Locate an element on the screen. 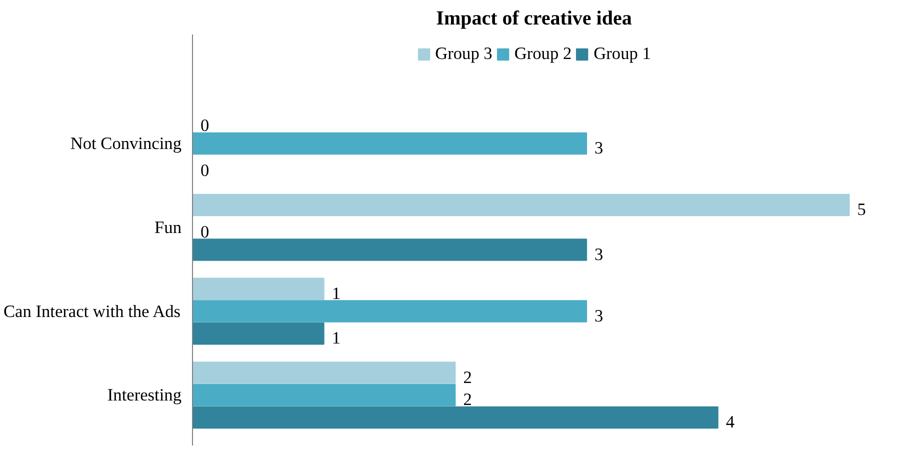 Image resolution: width=899 pixels, height=465 pixels. y-tick-label: Can Interact with the Ads is located at coordinates (92, 311).